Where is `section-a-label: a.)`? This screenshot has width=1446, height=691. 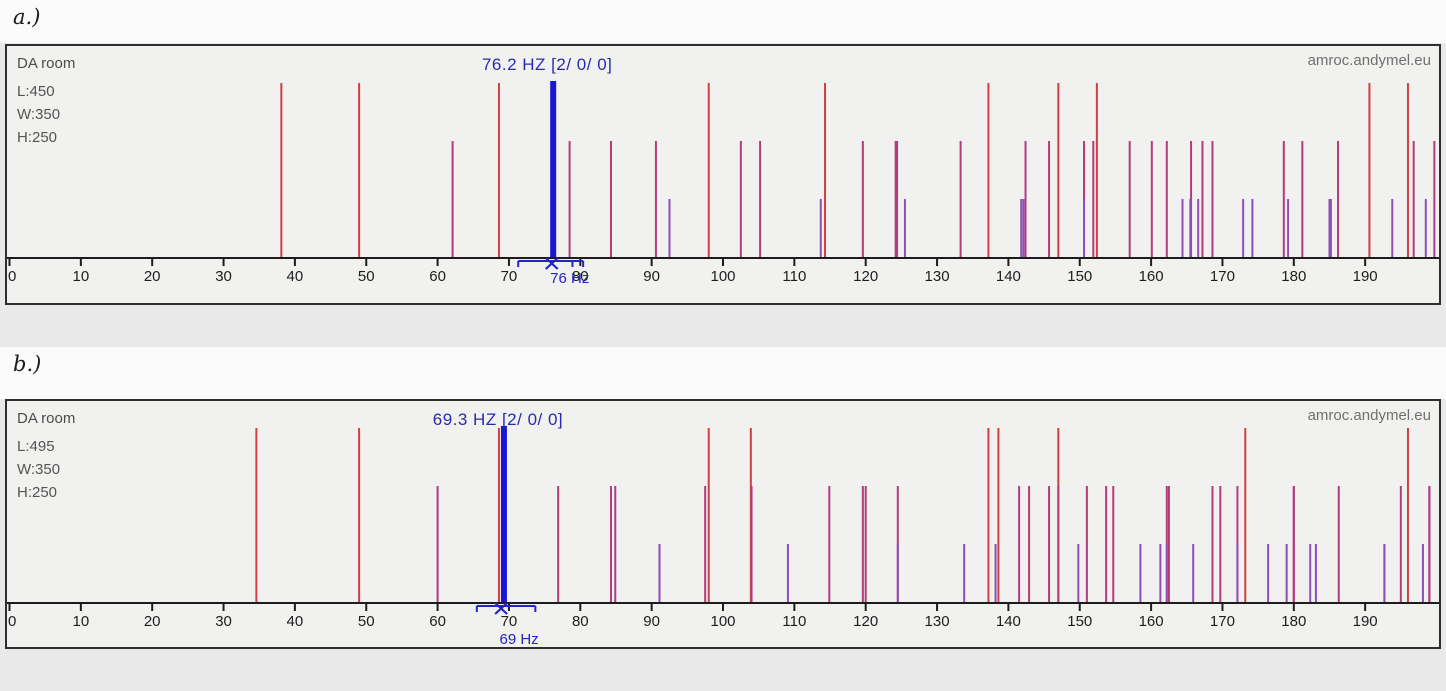 section-a-label: a.) is located at coordinates (27, 17).